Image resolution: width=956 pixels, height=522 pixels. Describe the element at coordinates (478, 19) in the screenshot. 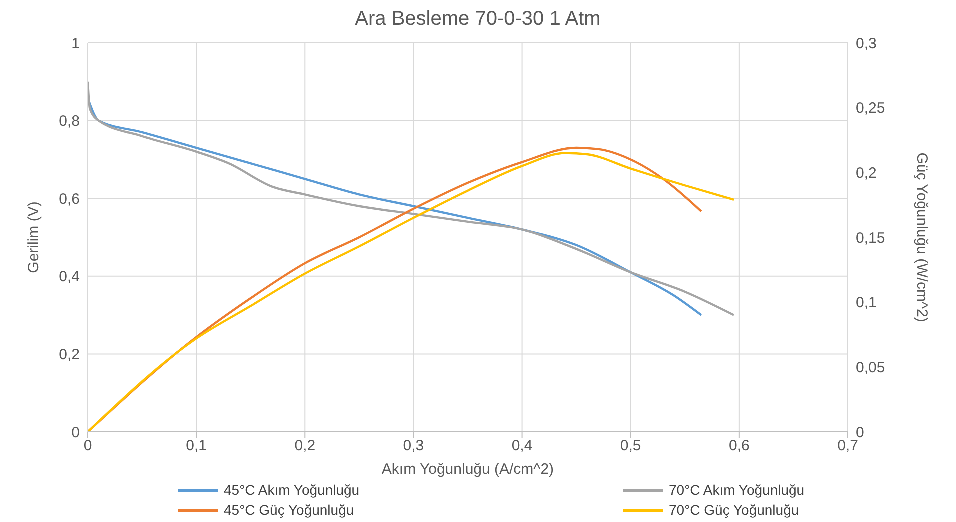

I see `chart-title: Ara Besleme 70-0-30 1 Atm` at that location.